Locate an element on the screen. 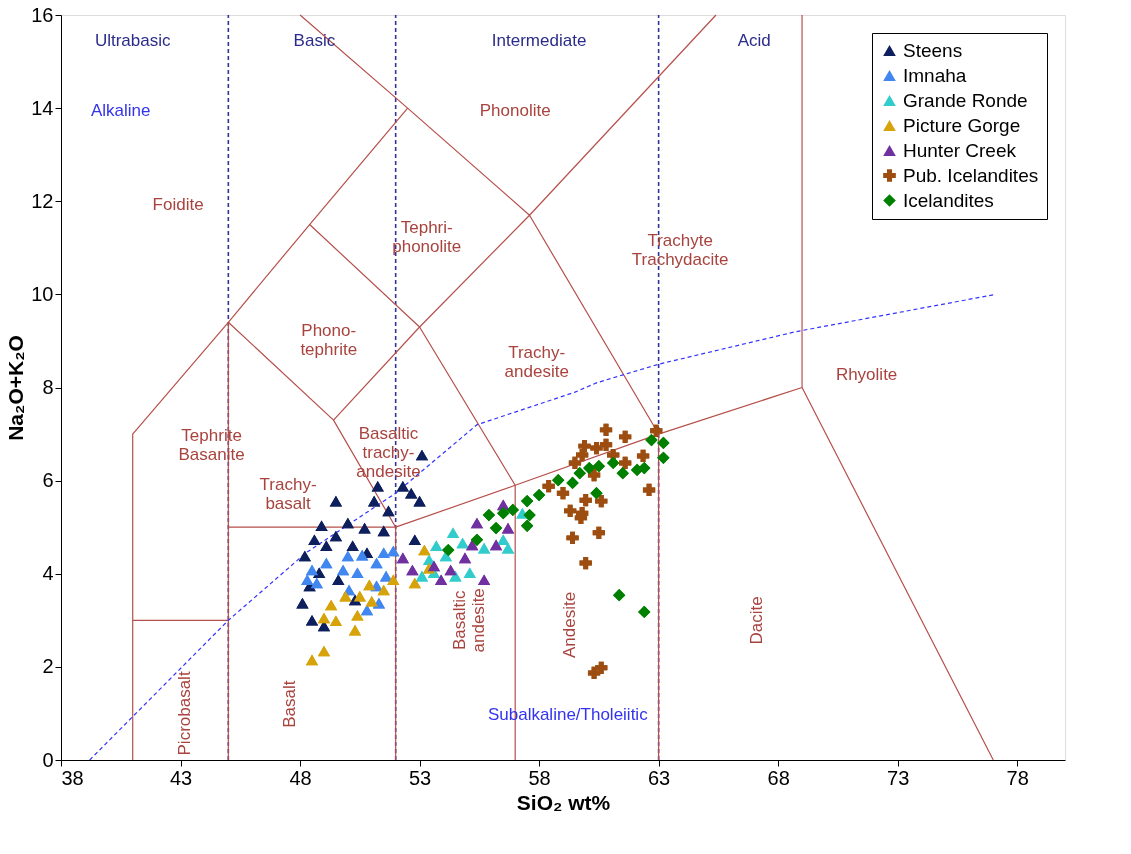 The height and width of the screenshot is (854, 1131). x-tick-label: 68 is located at coordinates (778, 777).